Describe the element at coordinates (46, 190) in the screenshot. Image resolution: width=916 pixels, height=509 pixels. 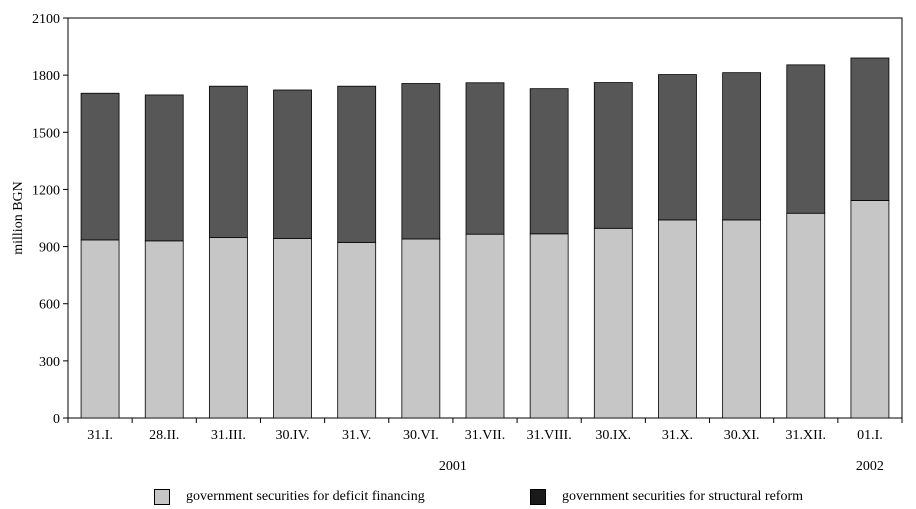
I see `y-tick-label: 1200` at that location.